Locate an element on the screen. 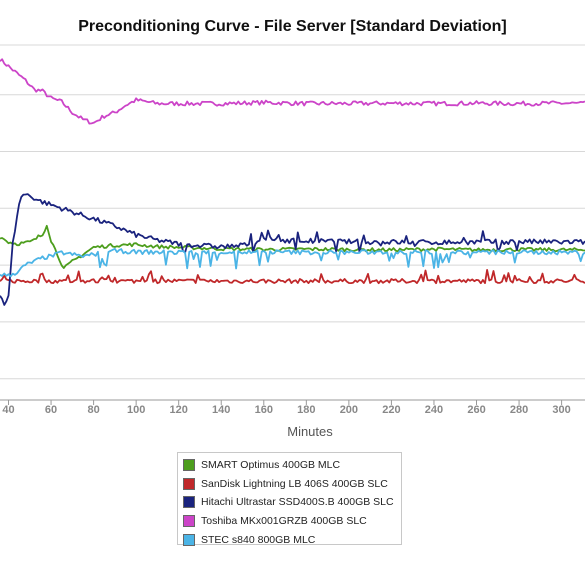  legend-item: SanDisk Lightning LB 406S 400GB SLC is located at coordinates (292, 484).